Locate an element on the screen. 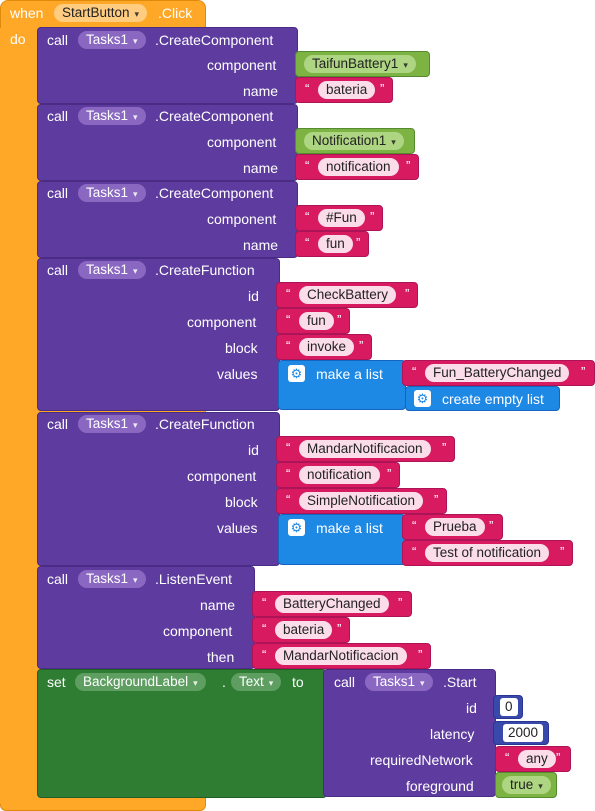 The height and width of the screenshot is (811, 595). text-block-simplenotification: “ SimpleNotification ” is located at coordinates (361, 501).